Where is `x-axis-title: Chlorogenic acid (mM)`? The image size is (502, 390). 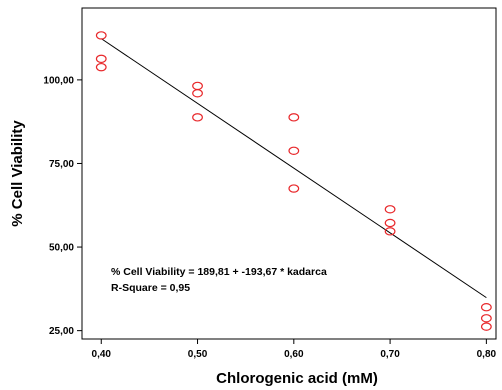
x-axis-title: Chlorogenic acid (mM) is located at coordinates (297, 378).